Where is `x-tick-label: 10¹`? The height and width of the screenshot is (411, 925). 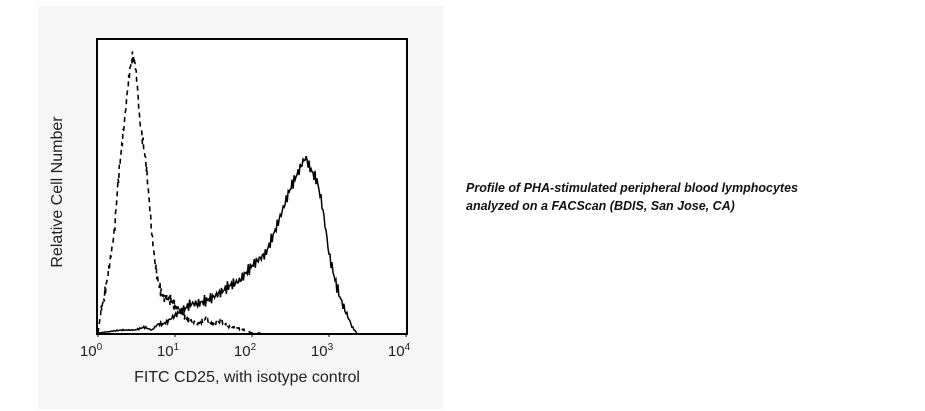
x-tick-label: 10¹ is located at coordinates (168, 351).